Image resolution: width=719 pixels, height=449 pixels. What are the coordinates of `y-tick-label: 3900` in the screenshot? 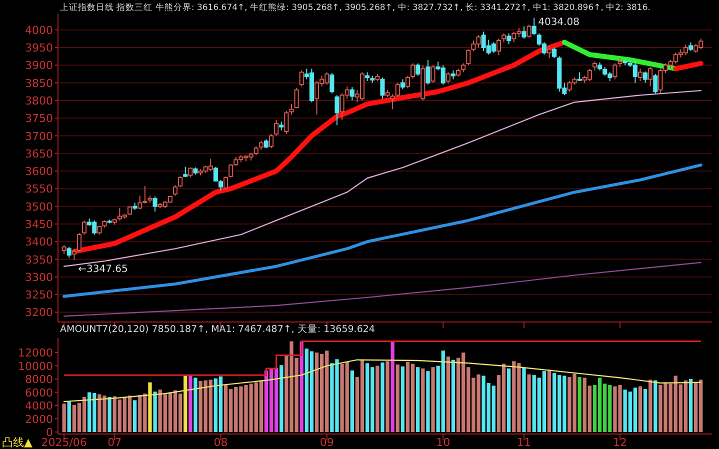 It's located at (39, 65).